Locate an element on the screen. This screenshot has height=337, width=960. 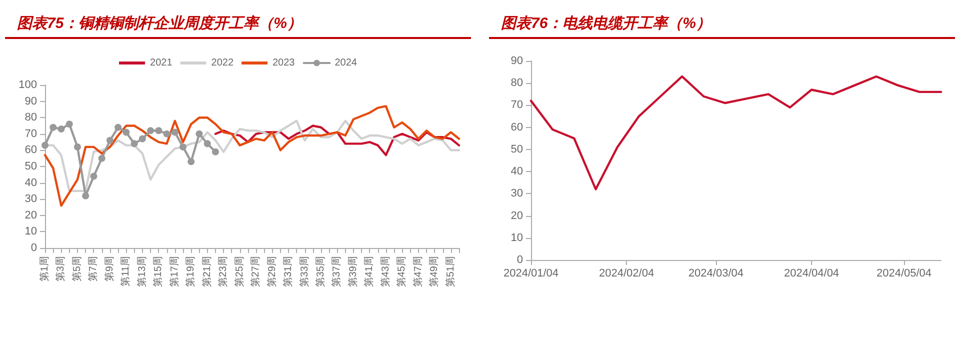
legend-label: 2023 is located at coordinates (284, 63).